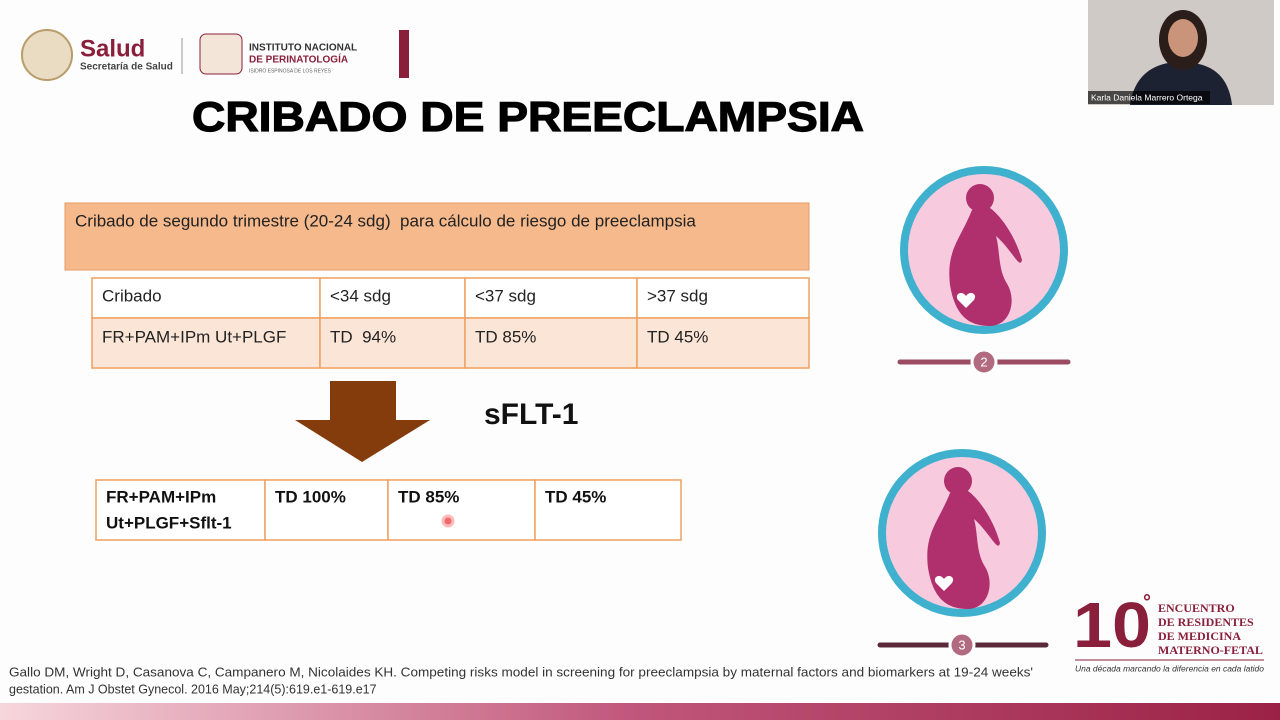 The height and width of the screenshot is (720, 1280). What do you see at coordinates (310, 496) in the screenshot?
I see `cell-text: TD 100%` at bounding box center [310, 496].